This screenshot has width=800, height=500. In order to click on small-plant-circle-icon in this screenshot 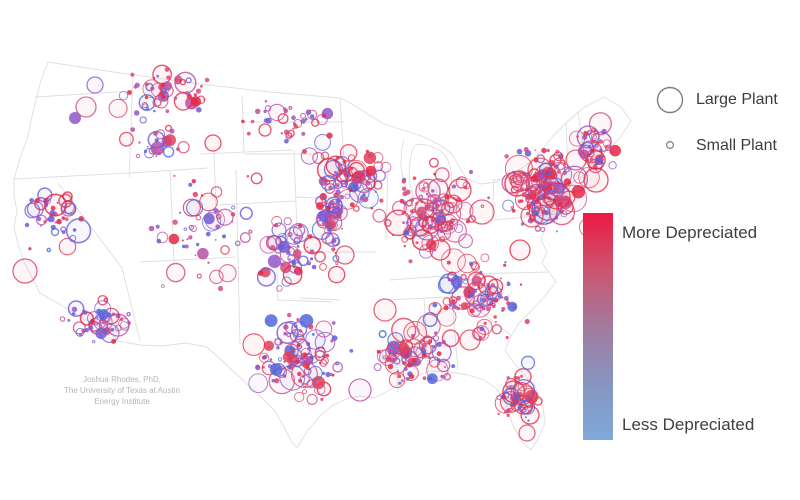, I will do `click(669, 145)`.